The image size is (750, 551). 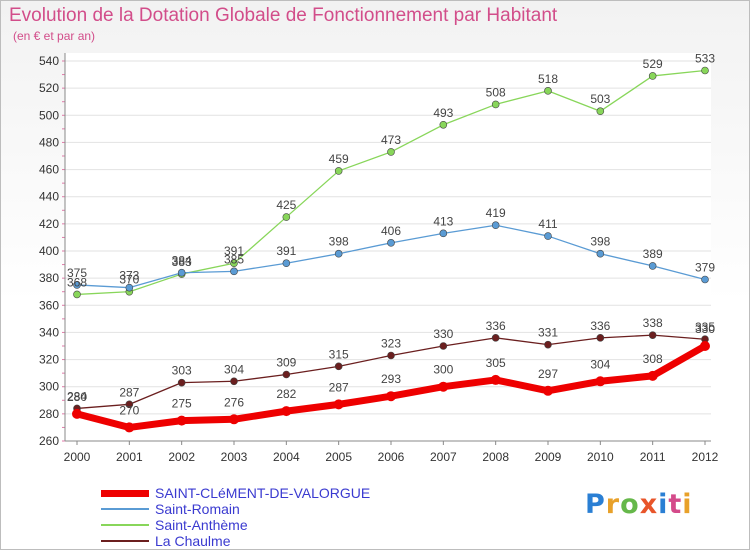 What do you see at coordinates (496, 92) in the screenshot?
I see `data-label: 508` at bounding box center [496, 92].